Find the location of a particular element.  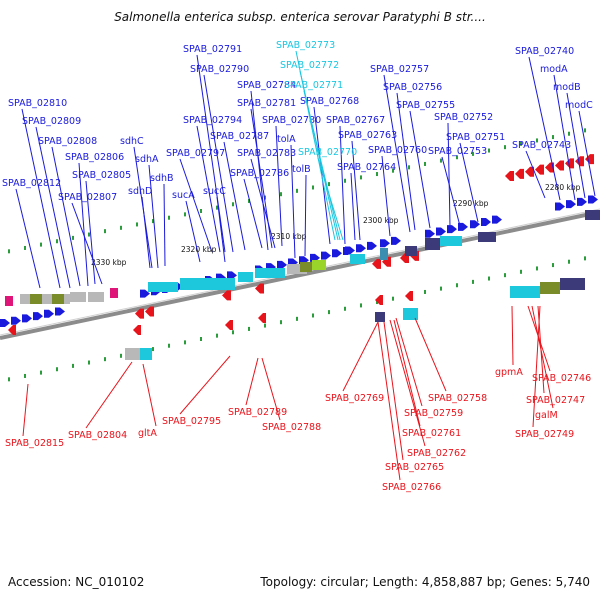

gene-label-reverse: gpmA is located at coordinates (509, 372).